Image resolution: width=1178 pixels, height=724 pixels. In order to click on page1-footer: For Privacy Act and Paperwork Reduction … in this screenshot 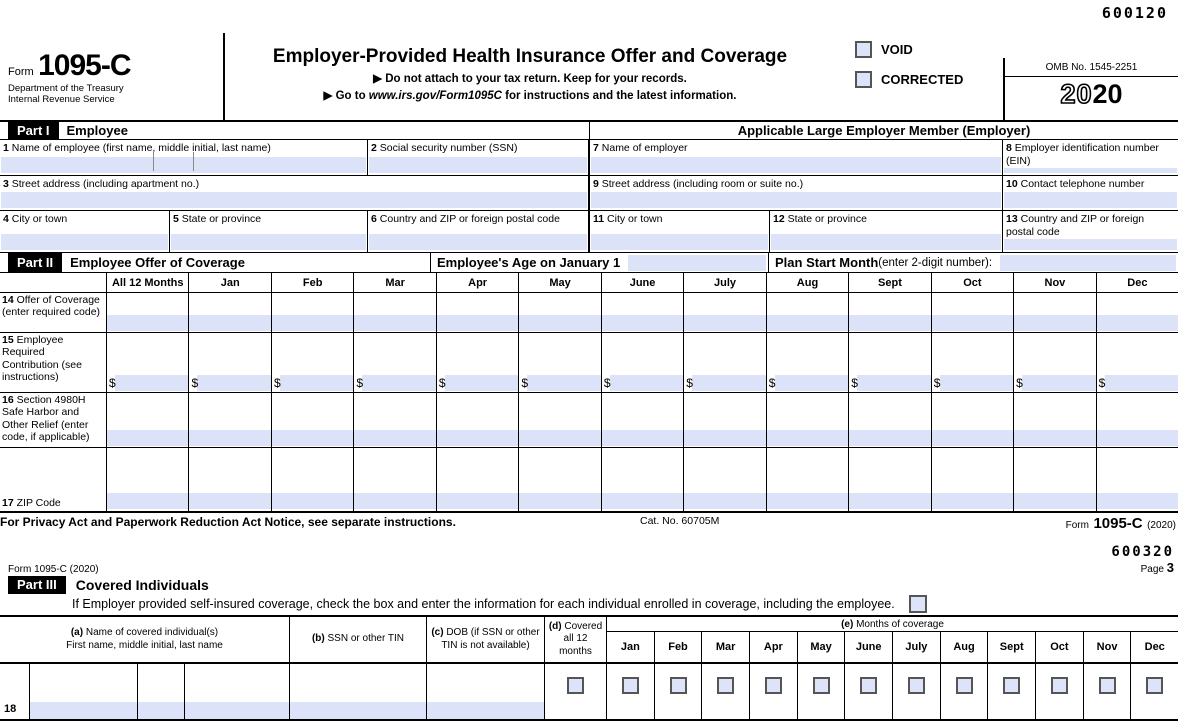, I will do `click(589, 521)`.